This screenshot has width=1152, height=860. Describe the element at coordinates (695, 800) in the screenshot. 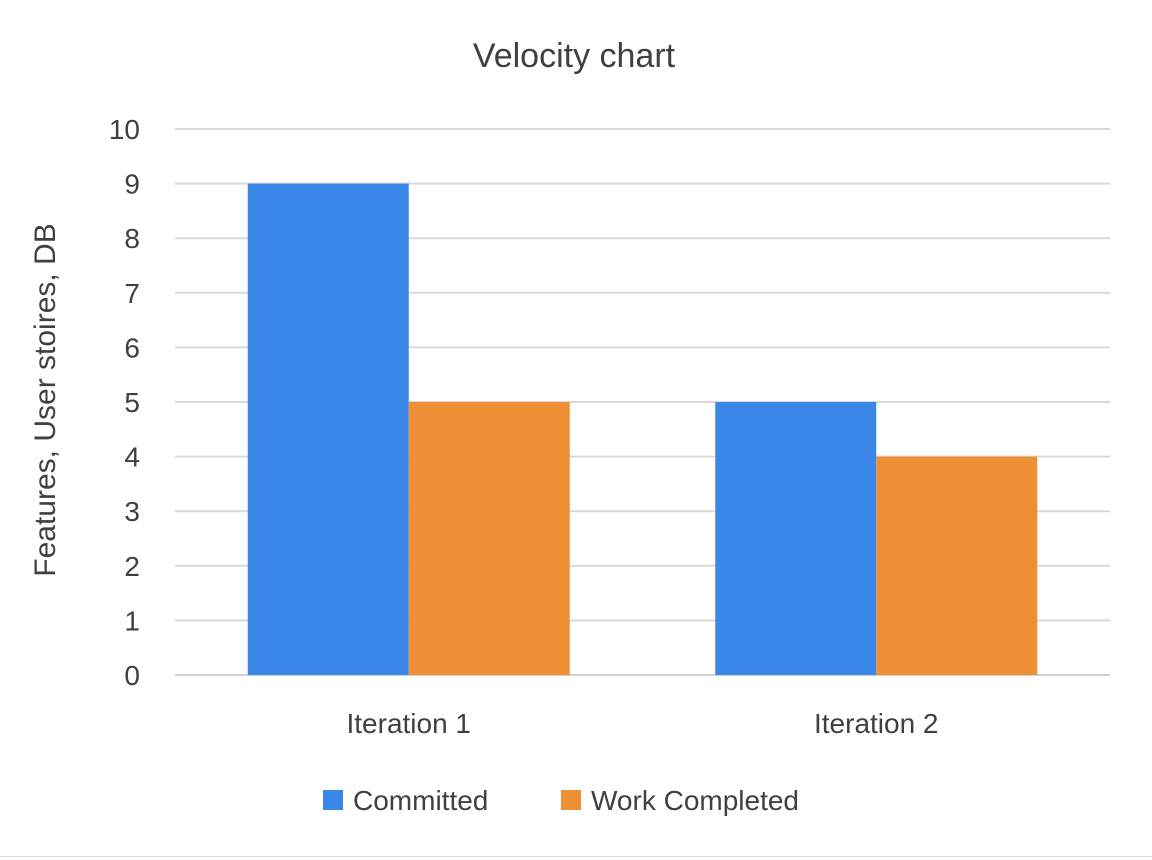

I see `legend-label: Work Completed` at that location.